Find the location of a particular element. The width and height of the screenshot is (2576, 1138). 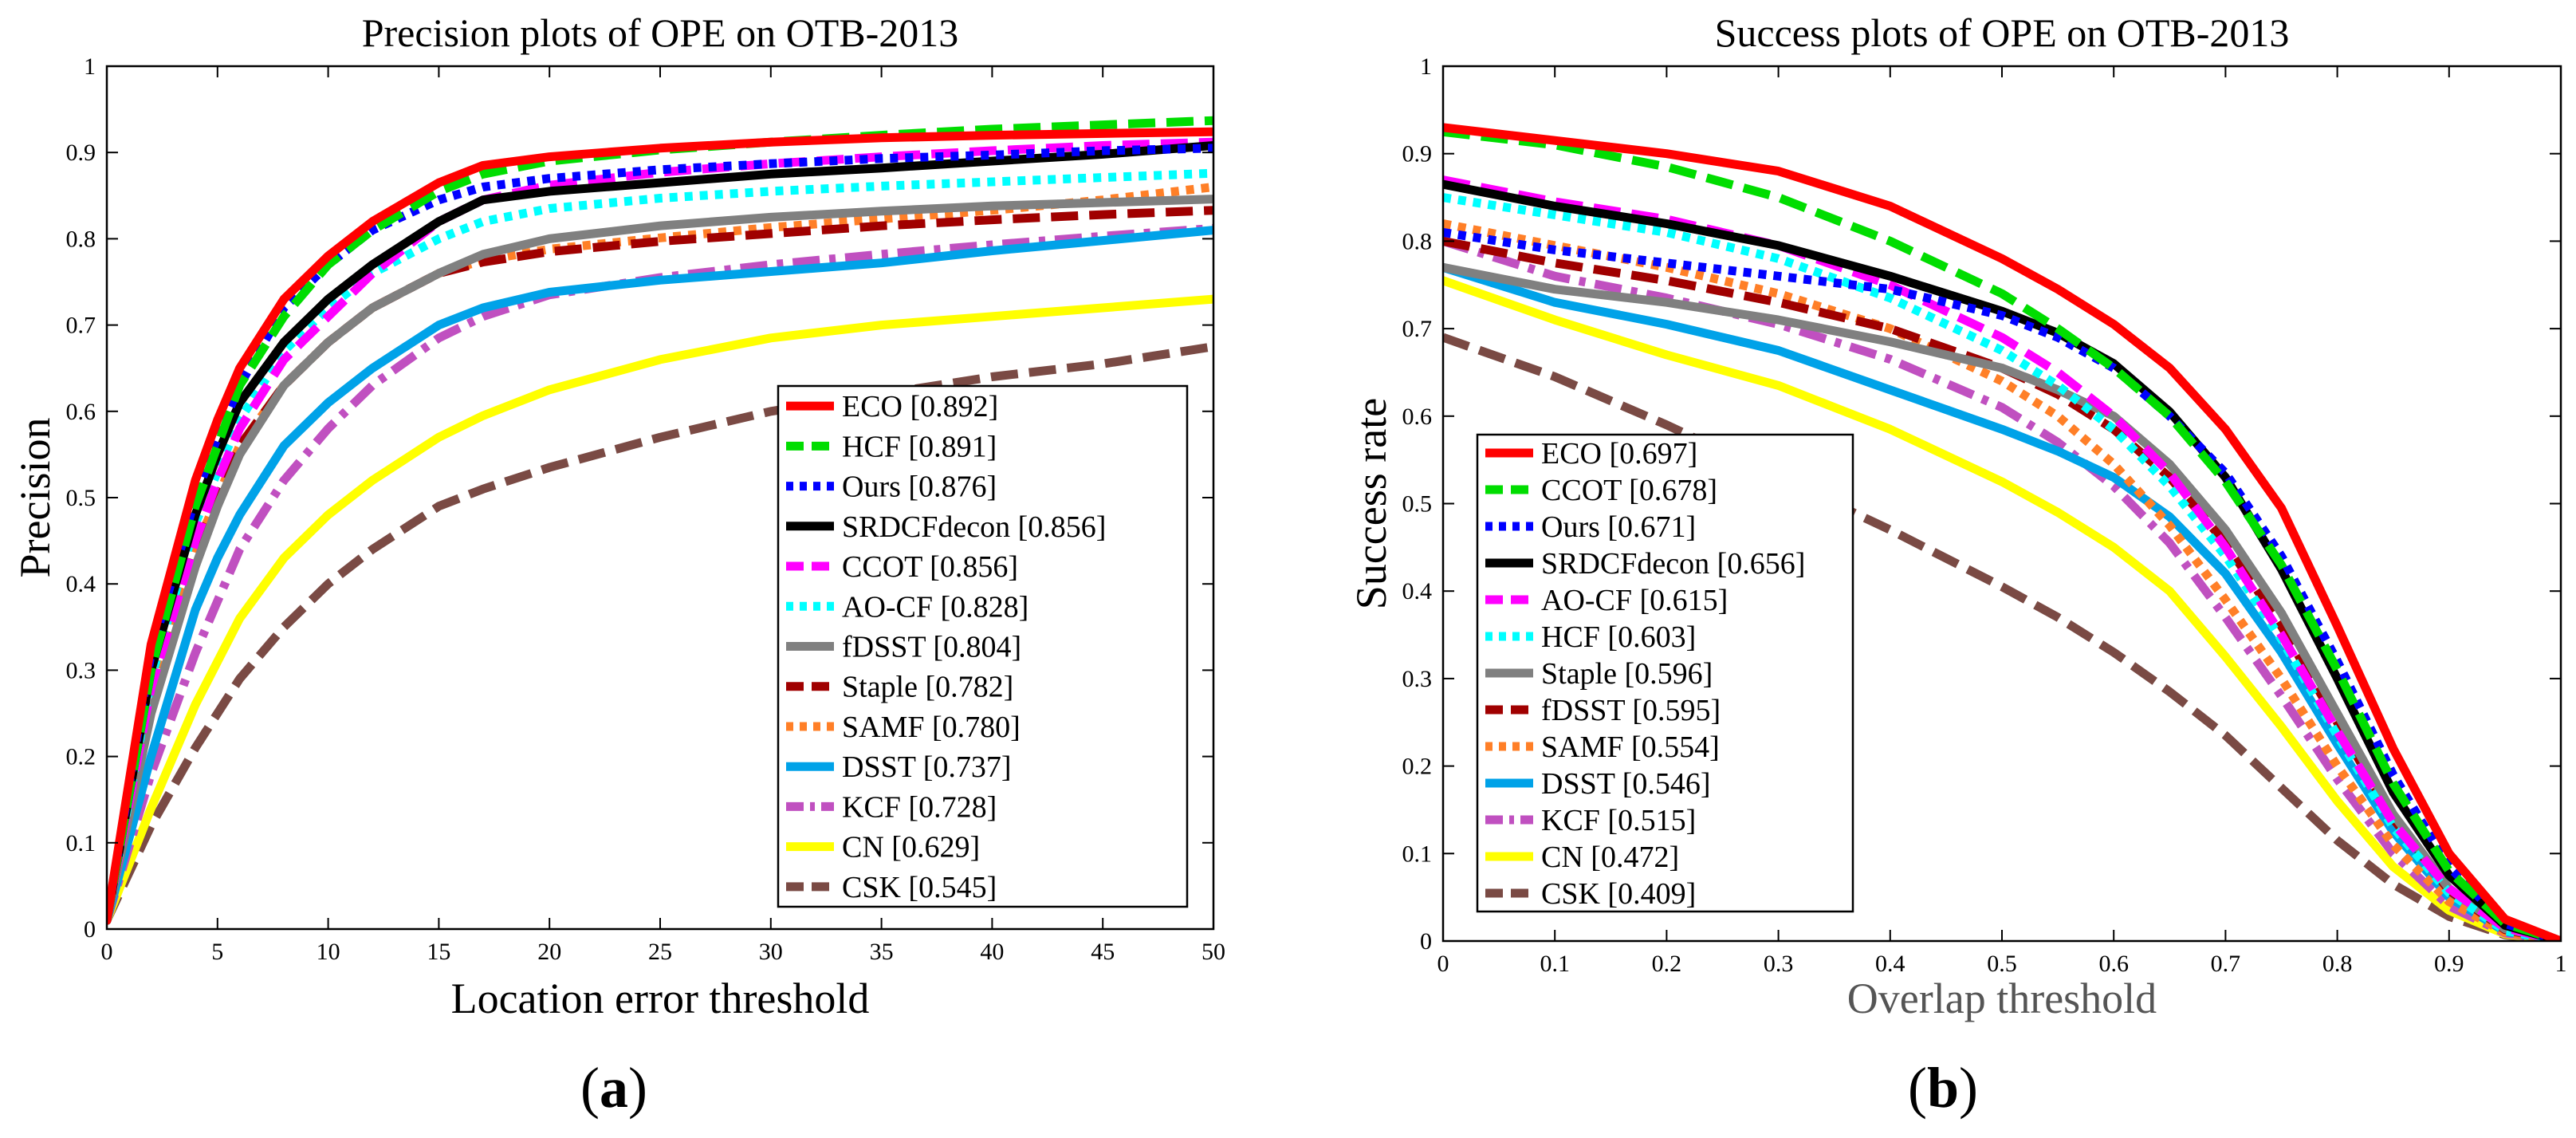

legend-label-samf: SAMF [0.554] is located at coordinates (1631, 747).